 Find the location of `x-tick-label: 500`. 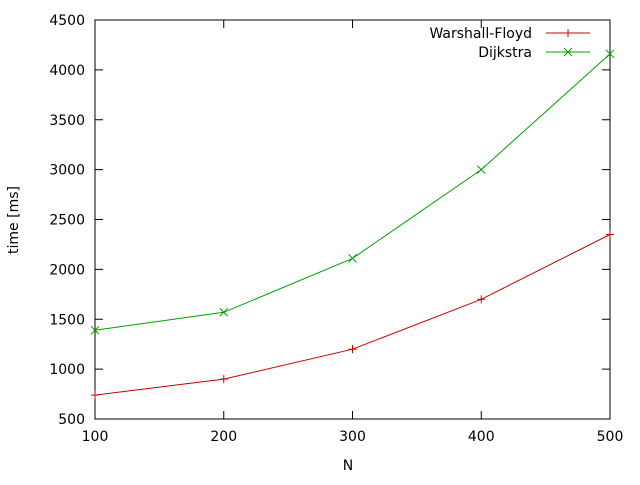

x-tick-label: 500 is located at coordinates (610, 437).